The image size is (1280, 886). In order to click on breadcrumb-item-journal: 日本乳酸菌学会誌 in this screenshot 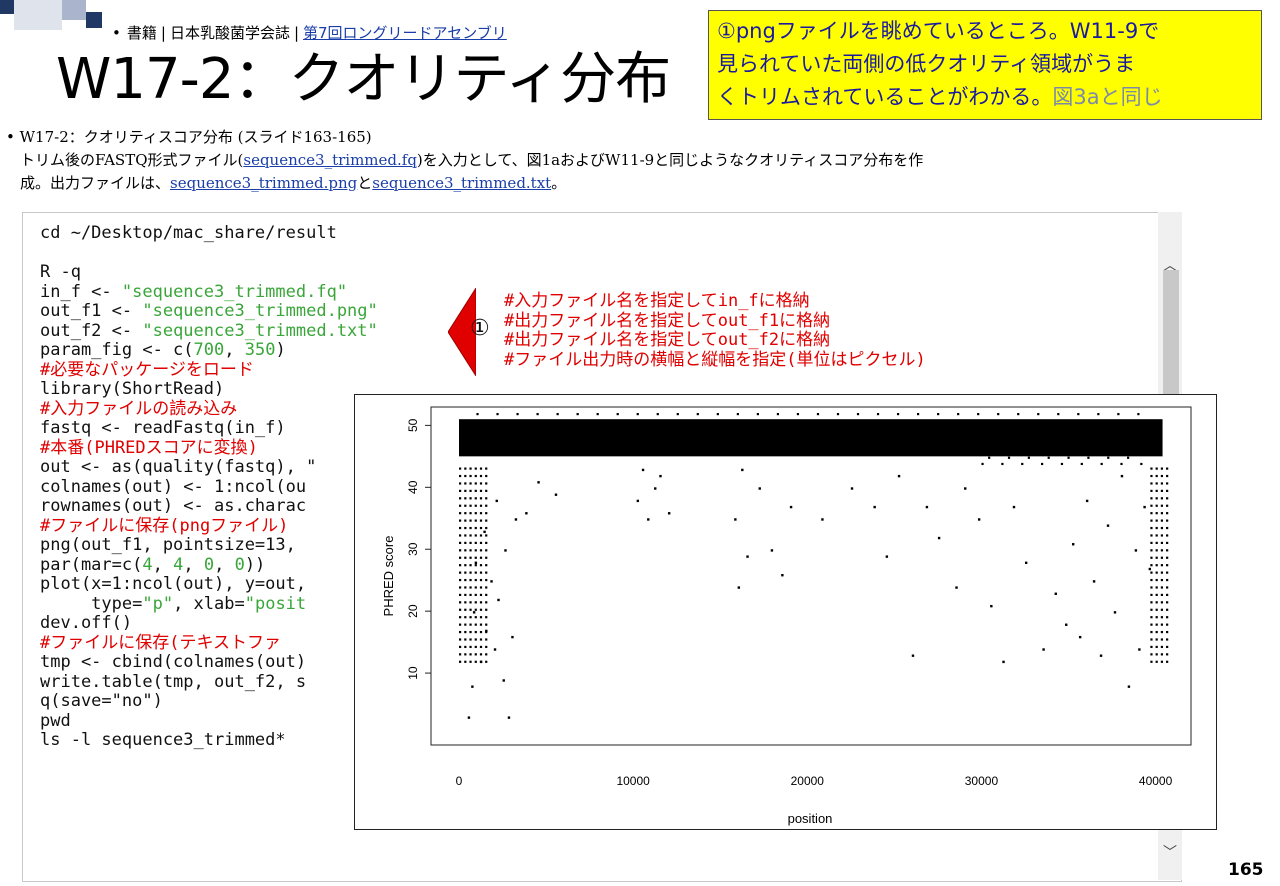, I will do `click(229, 33)`.